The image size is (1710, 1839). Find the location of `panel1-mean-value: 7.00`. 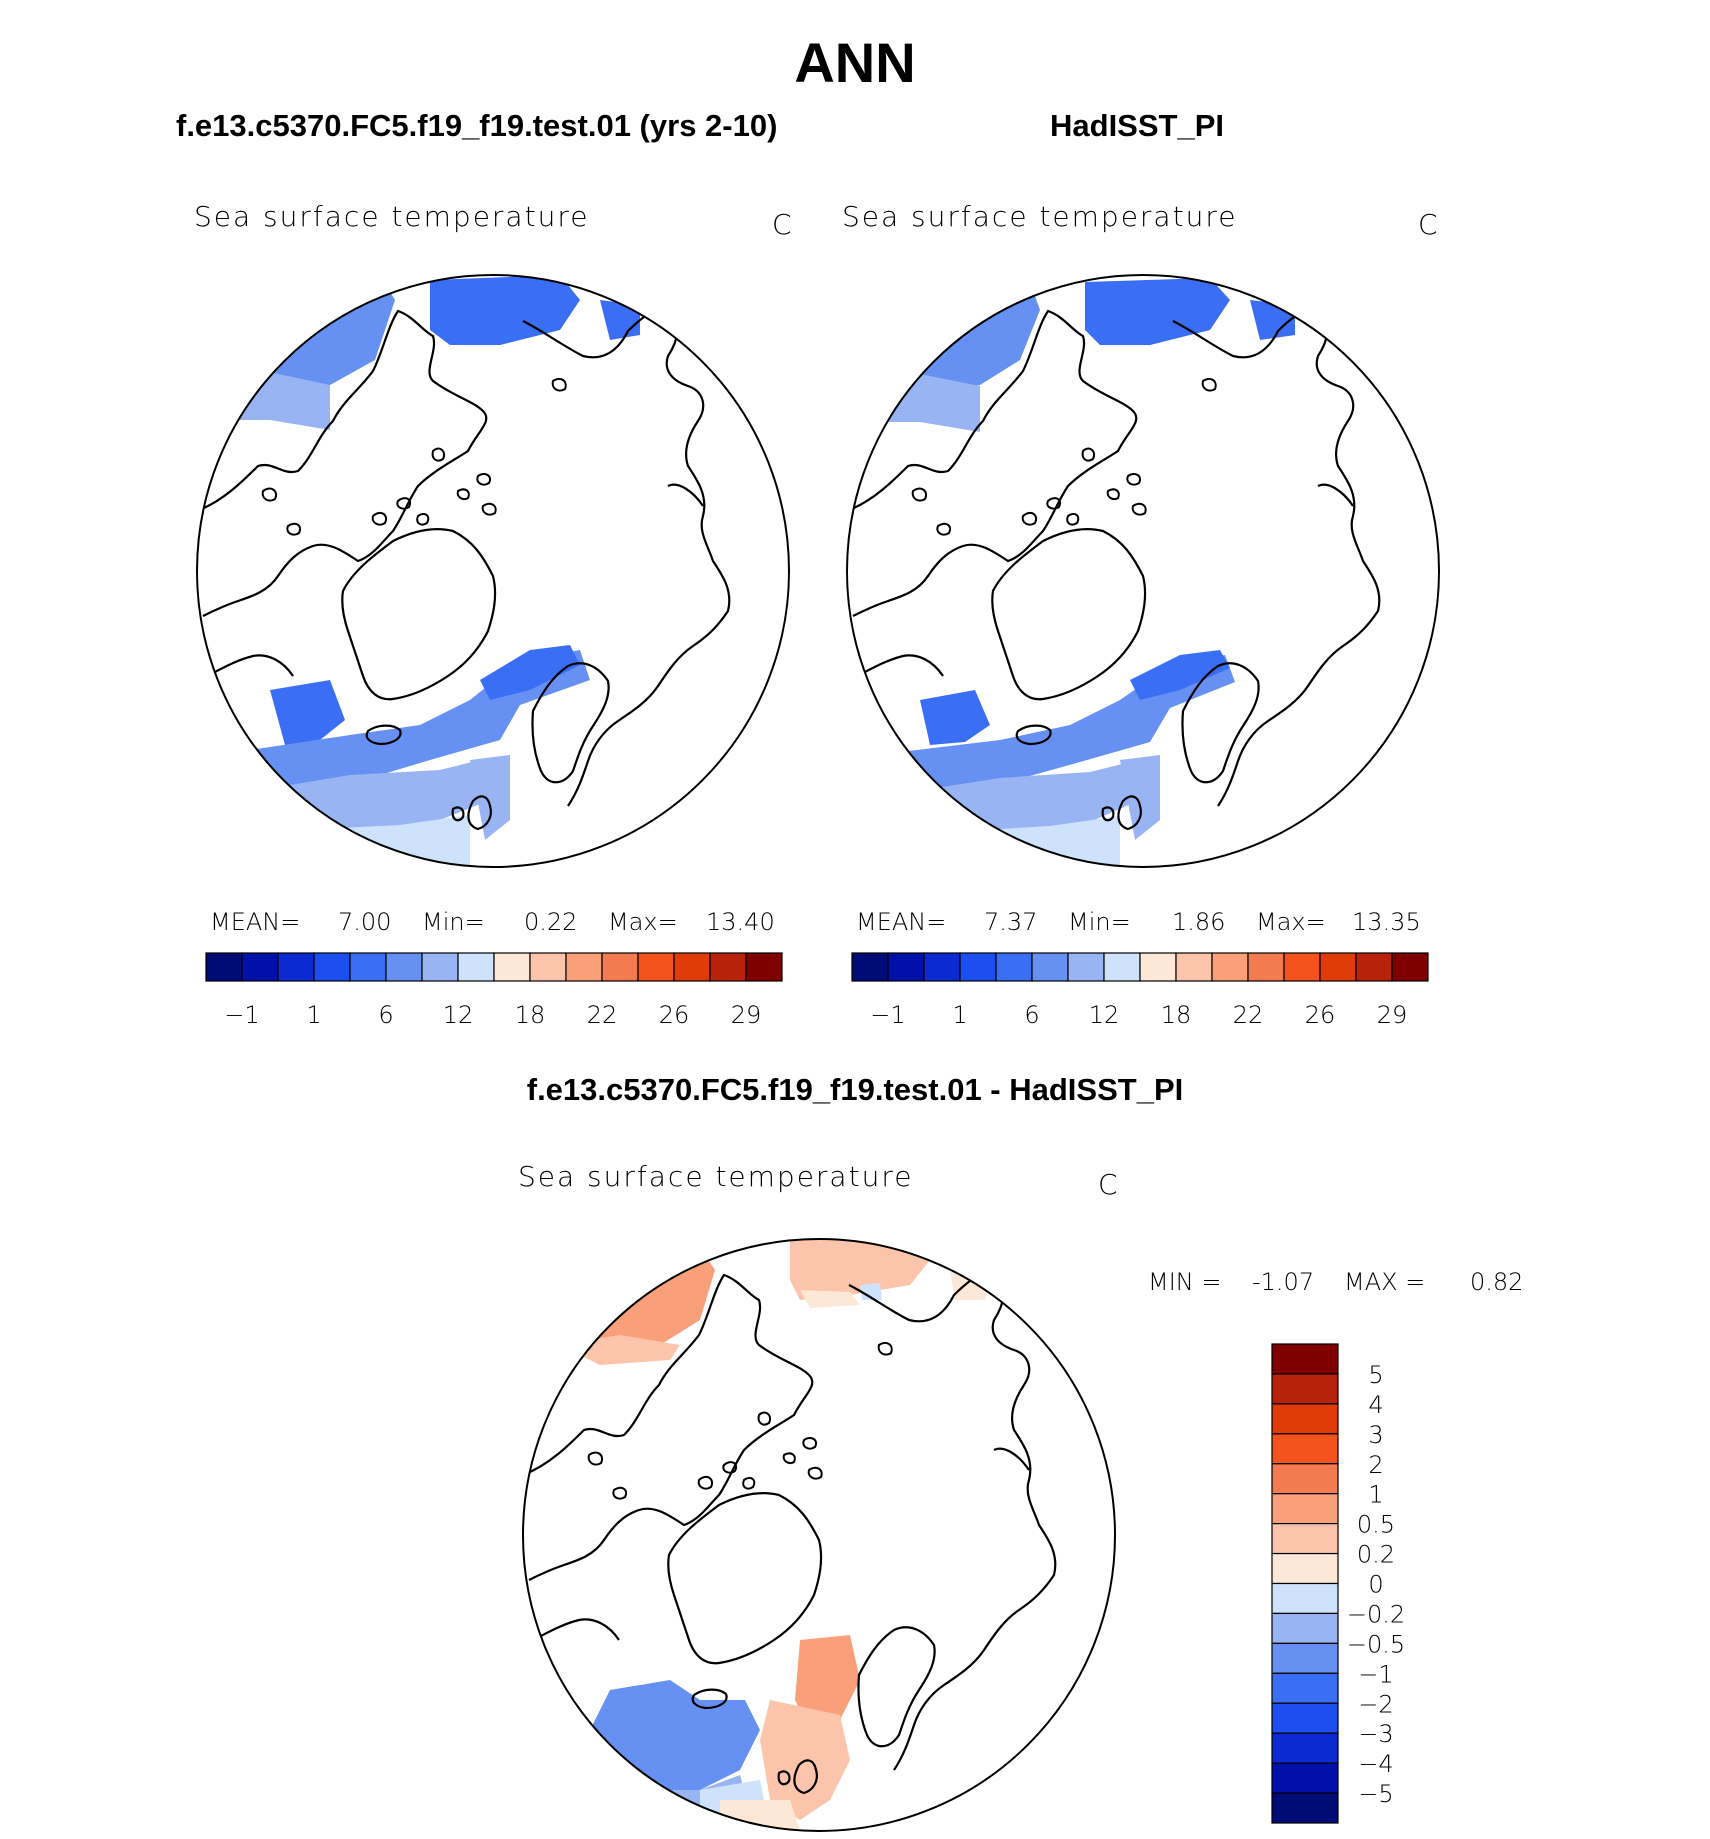

panel1-mean-value: 7.00 is located at coordinates (365, 922).